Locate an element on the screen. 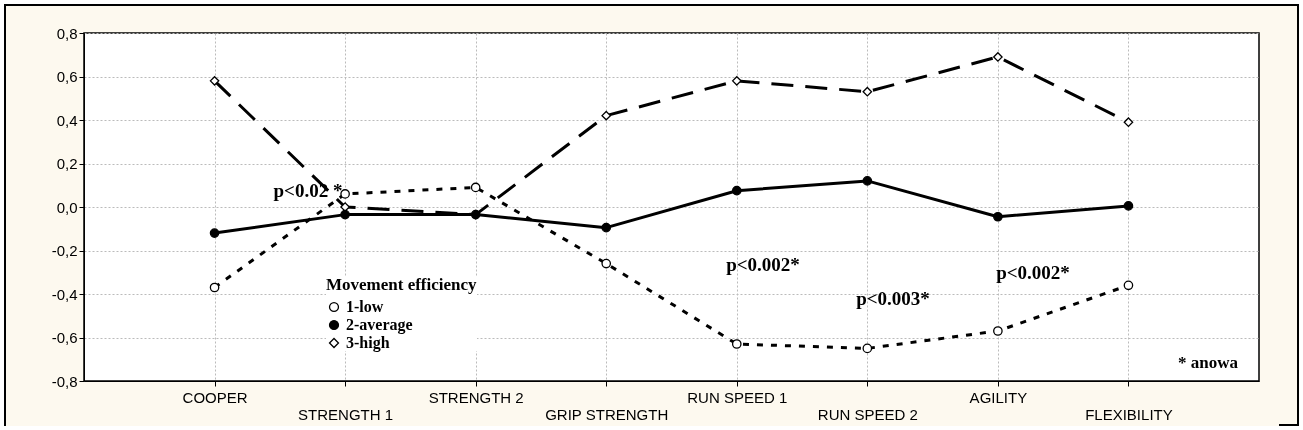 This screenshot has height=430, width=1303. legend-label: 2-average is located at coordinates (379, 325).